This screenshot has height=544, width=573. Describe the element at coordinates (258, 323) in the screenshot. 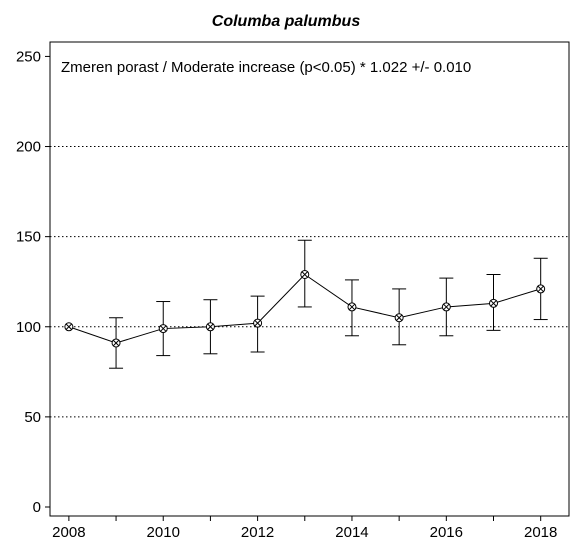

I see `data-point-2012` at that location.